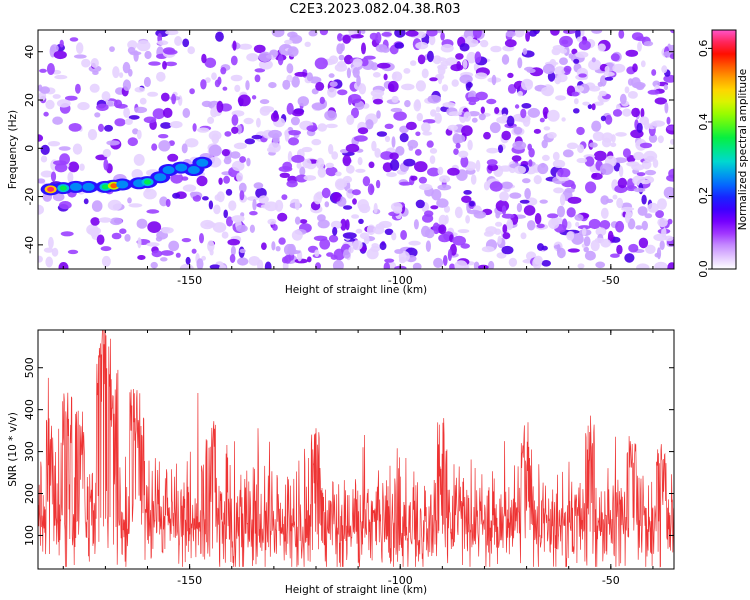 The width and height of the screenshot is (750, 600). Describe the element at coordinates (703, 122) in the screenshot. I see `colorbar-tick-label: 0.4` at that location.